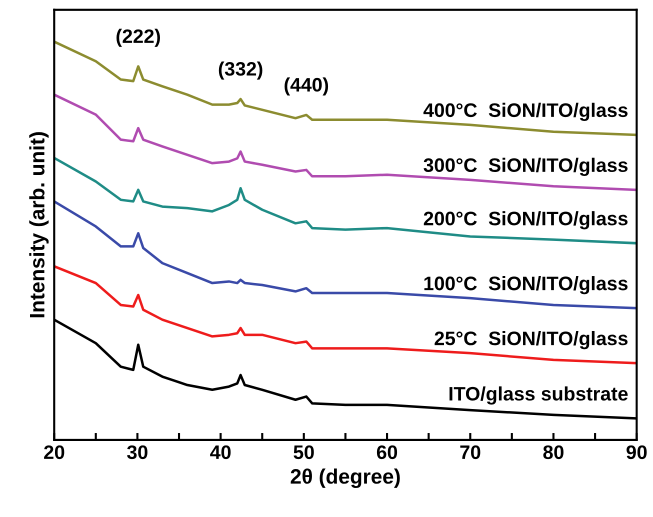 The width and height of the screenshot is (653, 517). I want to click on x-tick-label: 60, so click(387, 452).